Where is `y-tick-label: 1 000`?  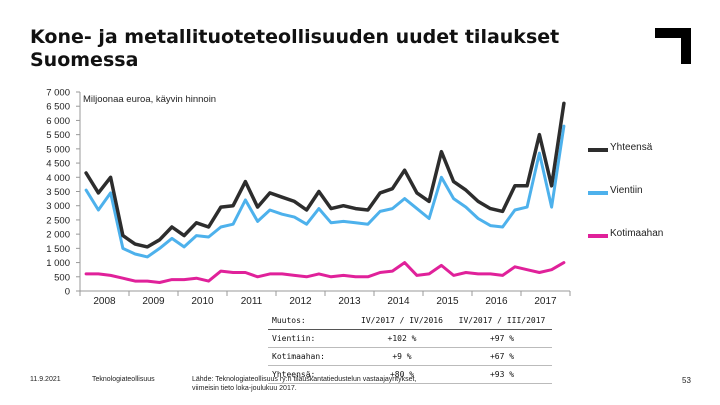
y-tick-label: 1 000 is located at coordinates (58, 263).